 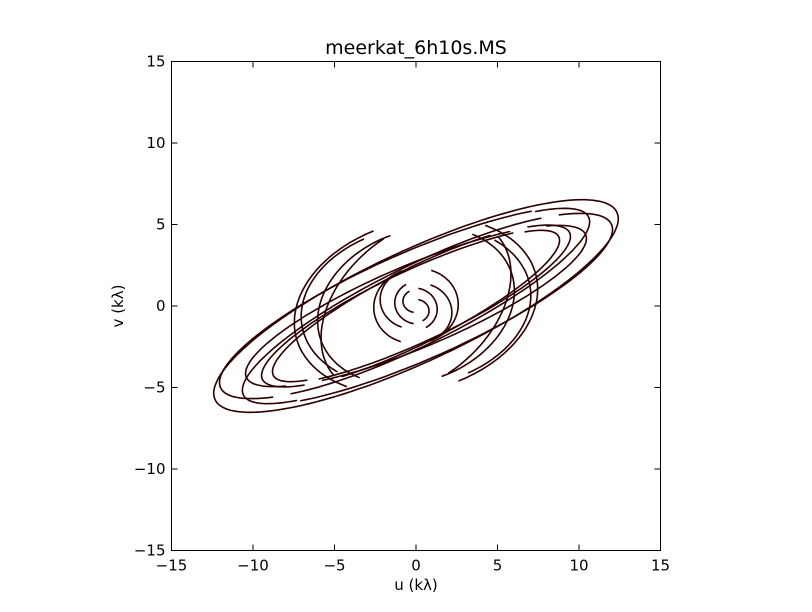 I want to click on x-tick-label: −5, so click(x=334, y=566).